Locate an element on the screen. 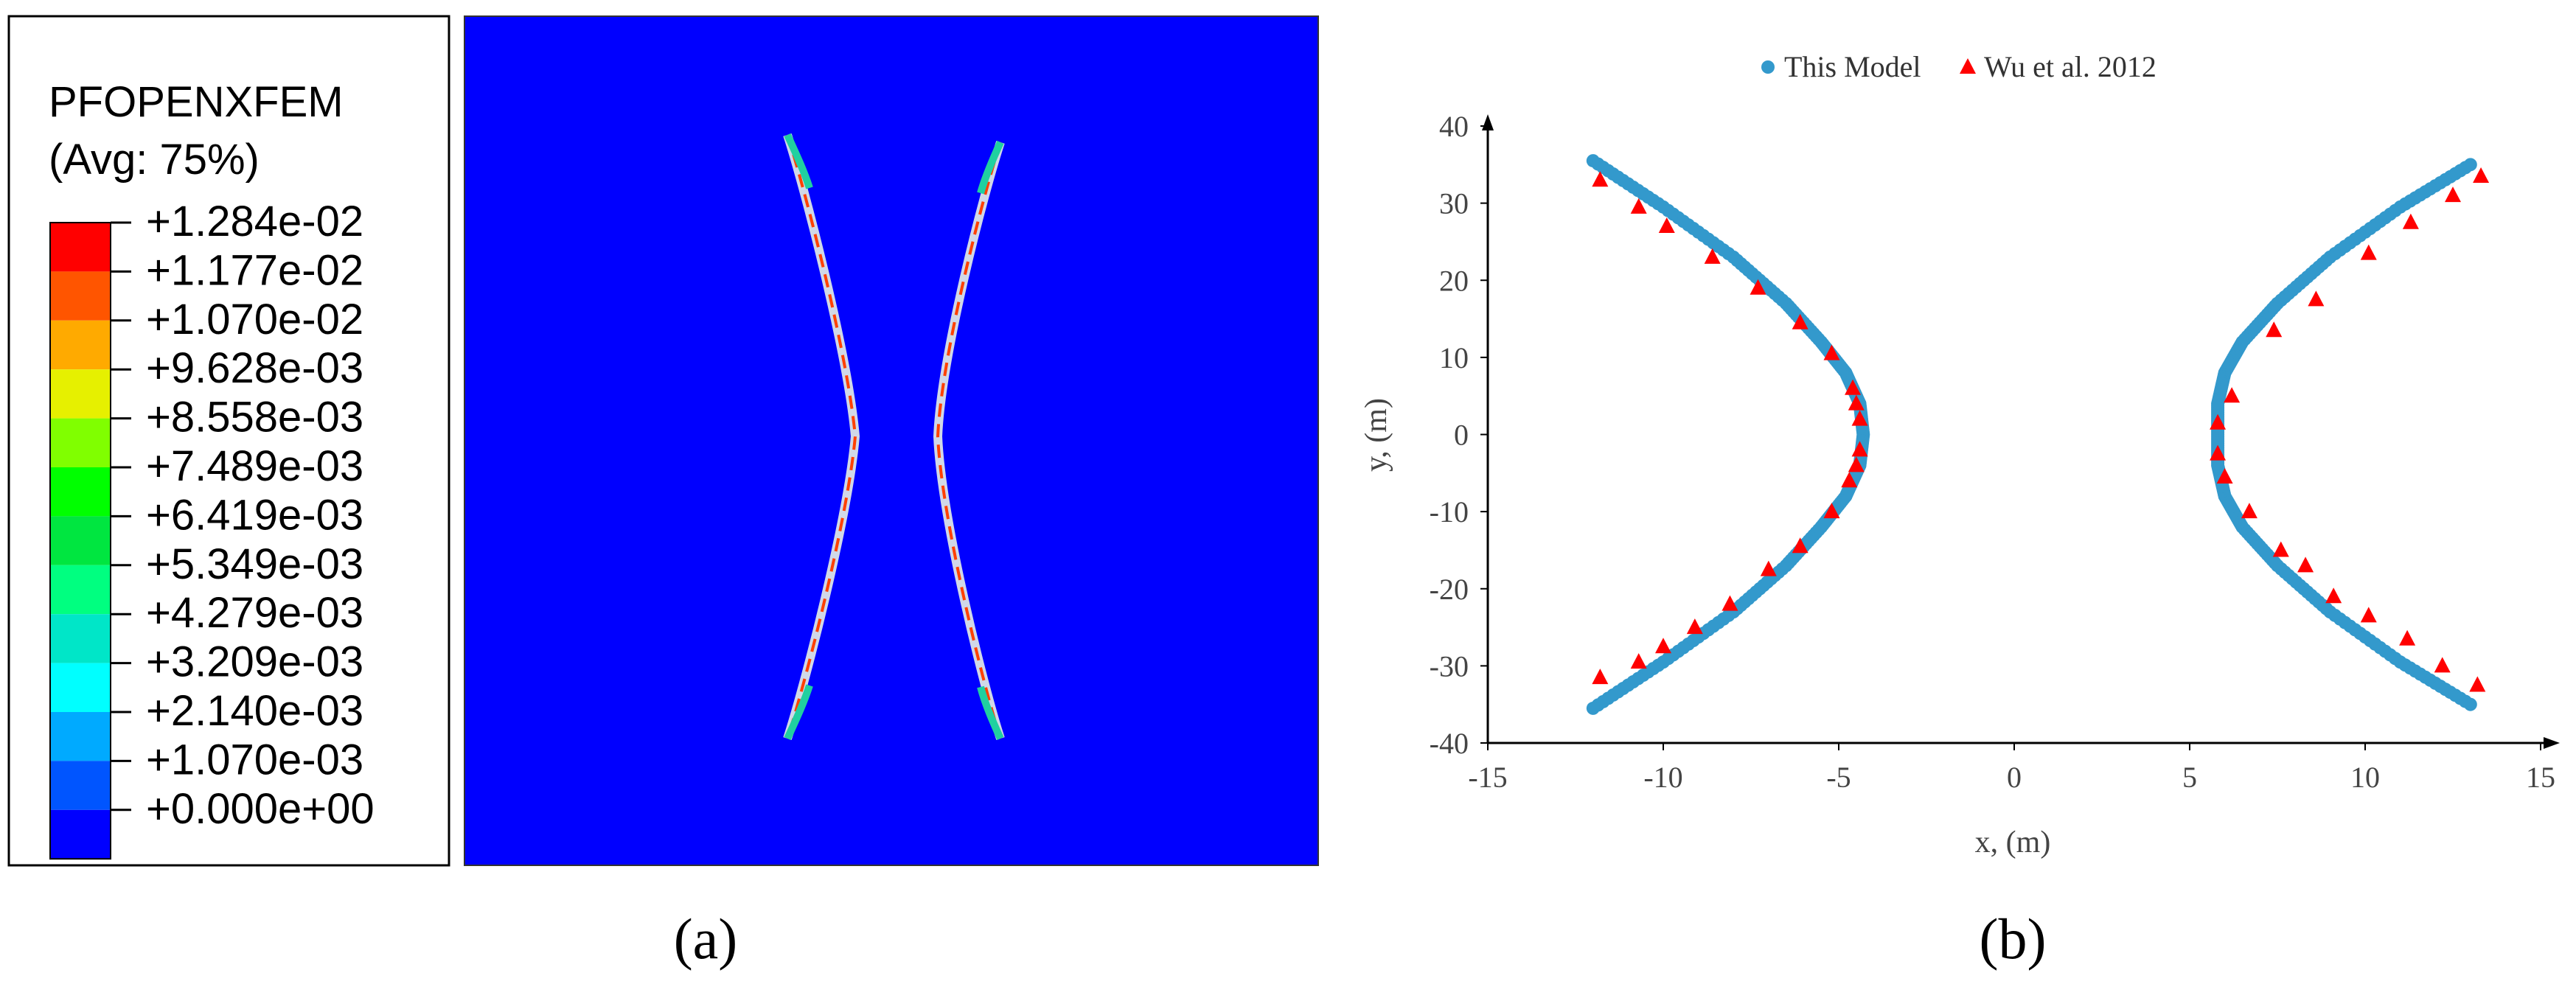 The width and height of the screenshot is (2576, 984). y-tick-label: 10 is located at coordinates (1454, 357).